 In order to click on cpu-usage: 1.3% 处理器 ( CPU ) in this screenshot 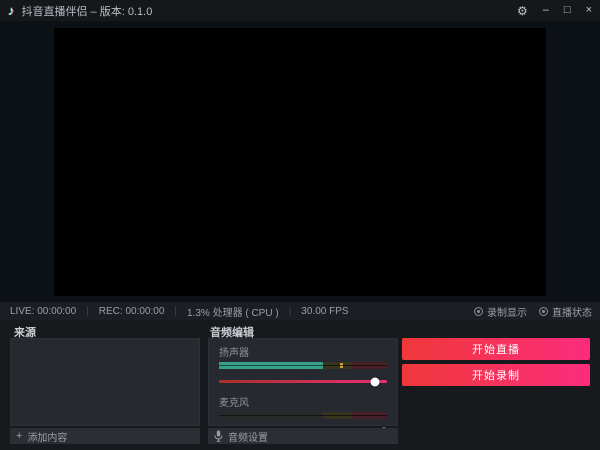, I will do `click(233, 313)`.